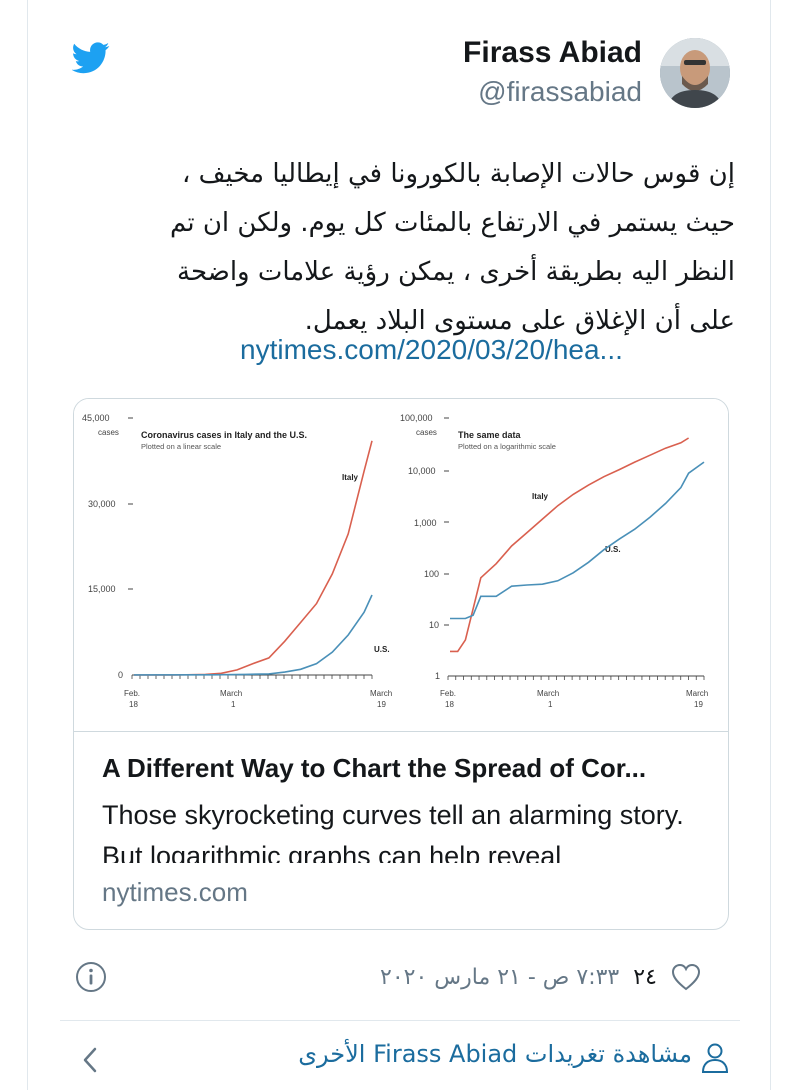 The height and width of the screenshot is (1090, 800). What do you see at coordinates (507, 446) in the screenshot?
I see `chart-subtitle: Plotted on a logarithmic scale` at bounding box center [507, 446].